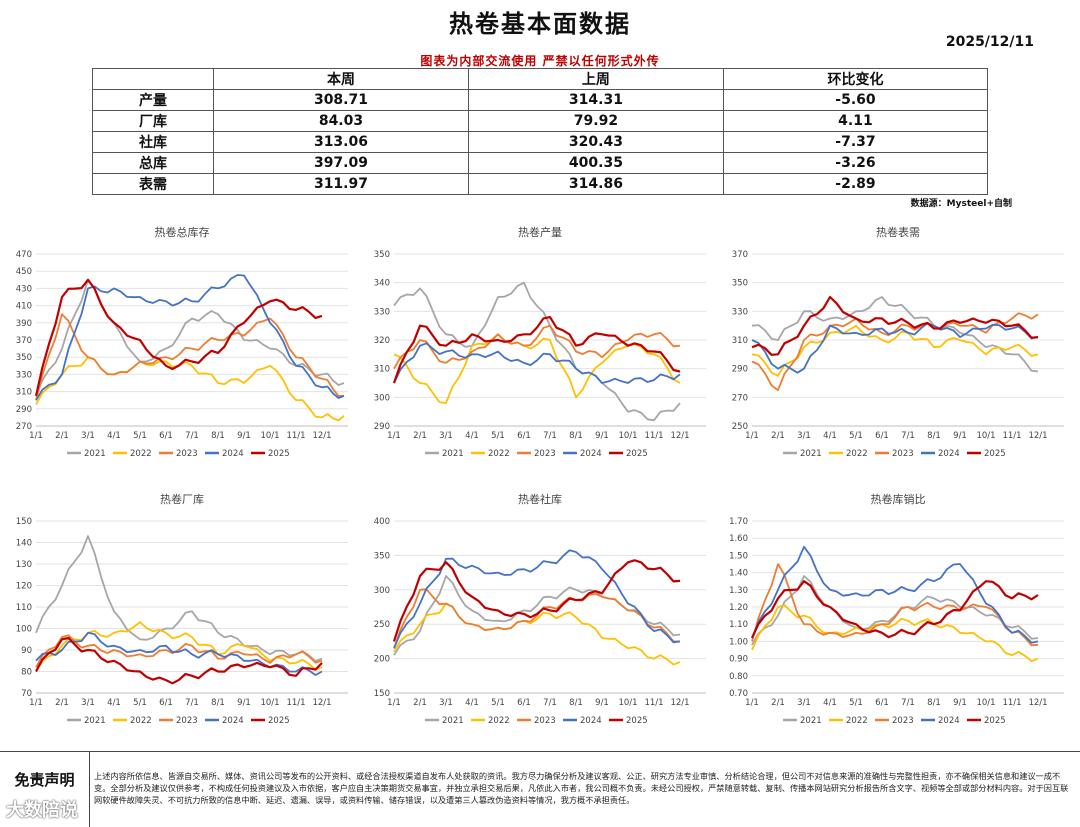 This screenshot has height=827, width=1080. What do you see at coordinates (738, 608) in the screenshot?
I see `y-tick-label: 1.20` at bounding box center [738, 608].